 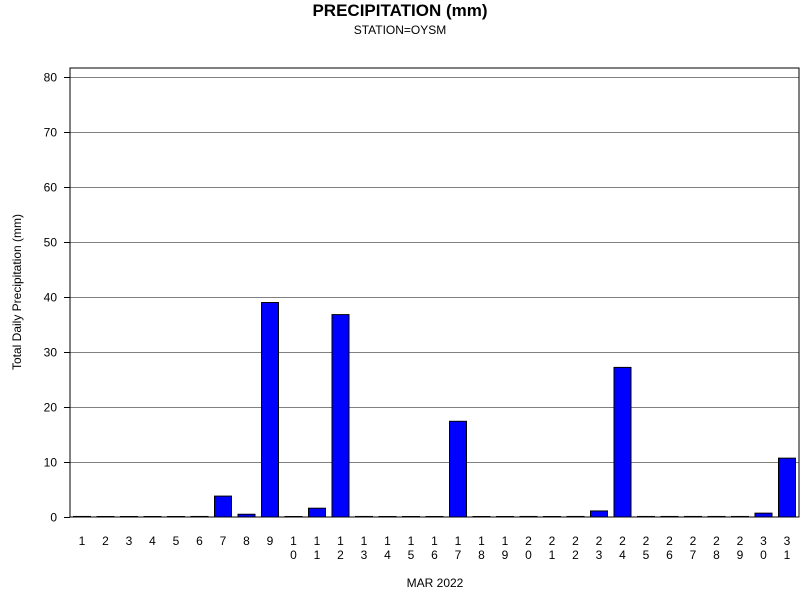 What do you see at coordinates (51, 188) in the screenshot?
I see `y-tick-label: 60` at bounding box center [51, 188].